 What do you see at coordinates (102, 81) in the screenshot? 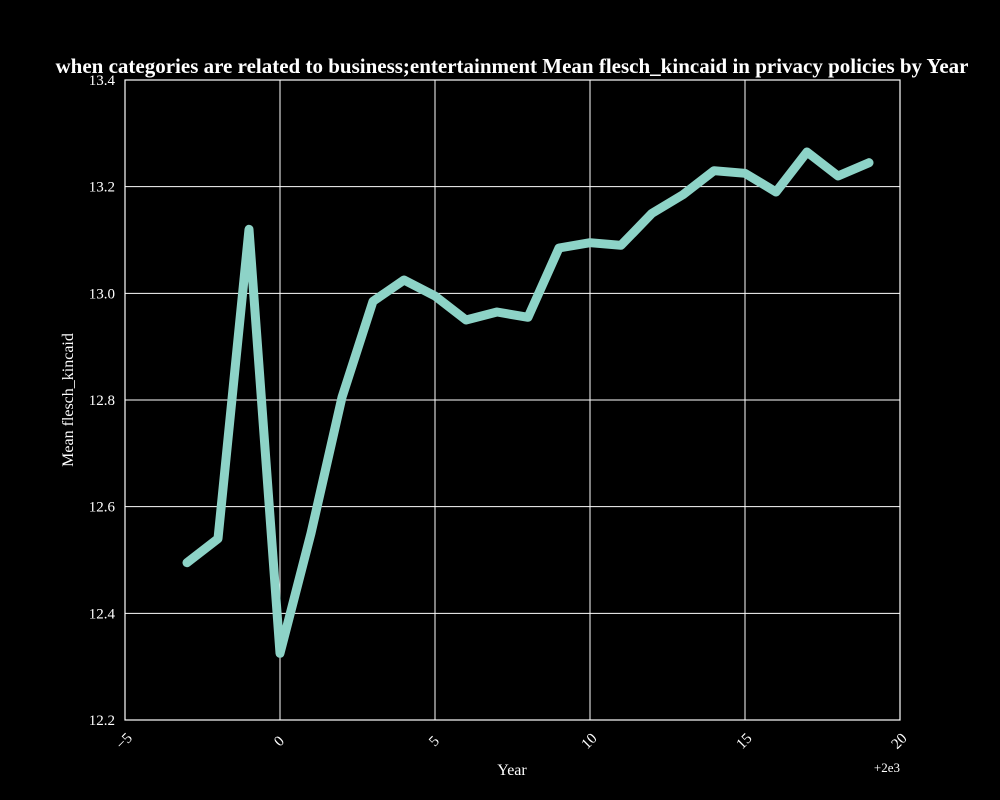
I see `y-tick-label: 13.4` at bounding box center [102, 81].